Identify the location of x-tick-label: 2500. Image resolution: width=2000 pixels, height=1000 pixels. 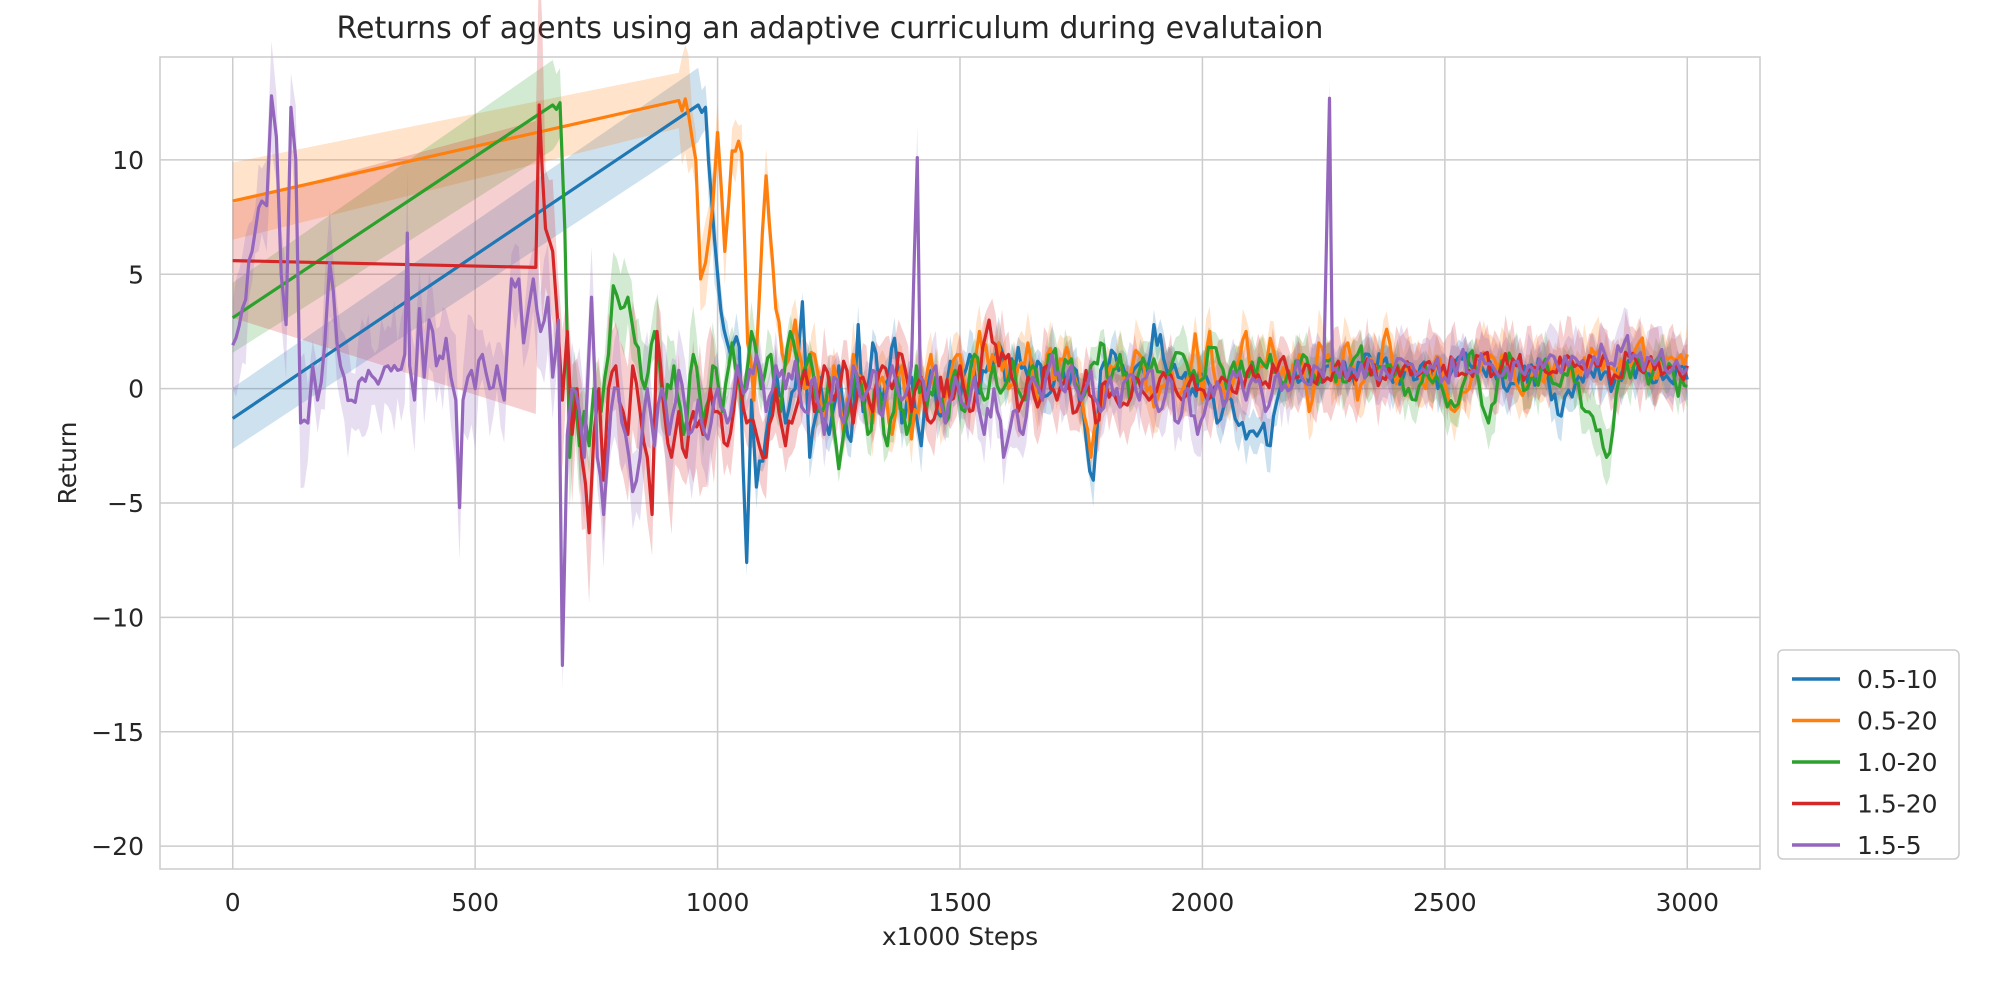
(1445, 902).